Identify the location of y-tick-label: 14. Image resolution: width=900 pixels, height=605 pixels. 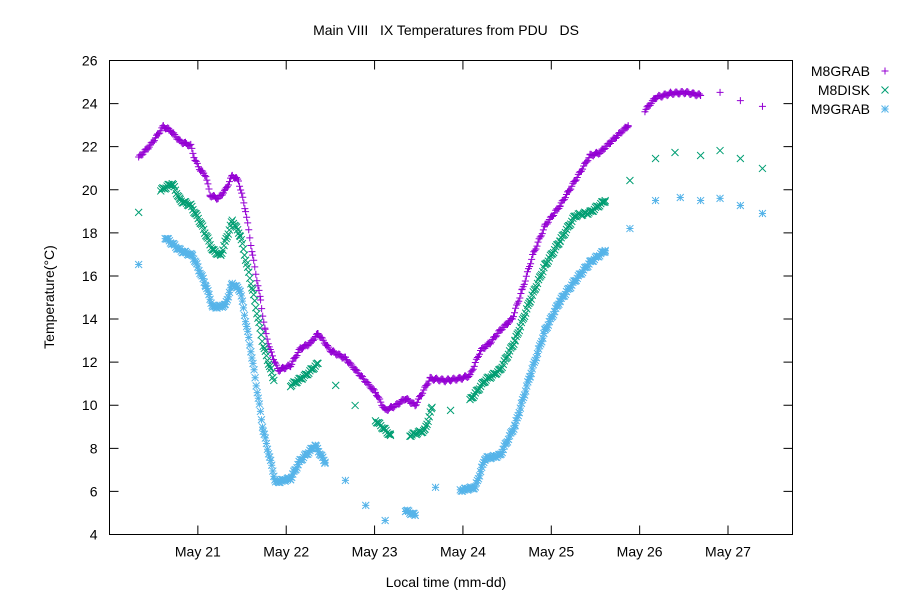
(90, 319).